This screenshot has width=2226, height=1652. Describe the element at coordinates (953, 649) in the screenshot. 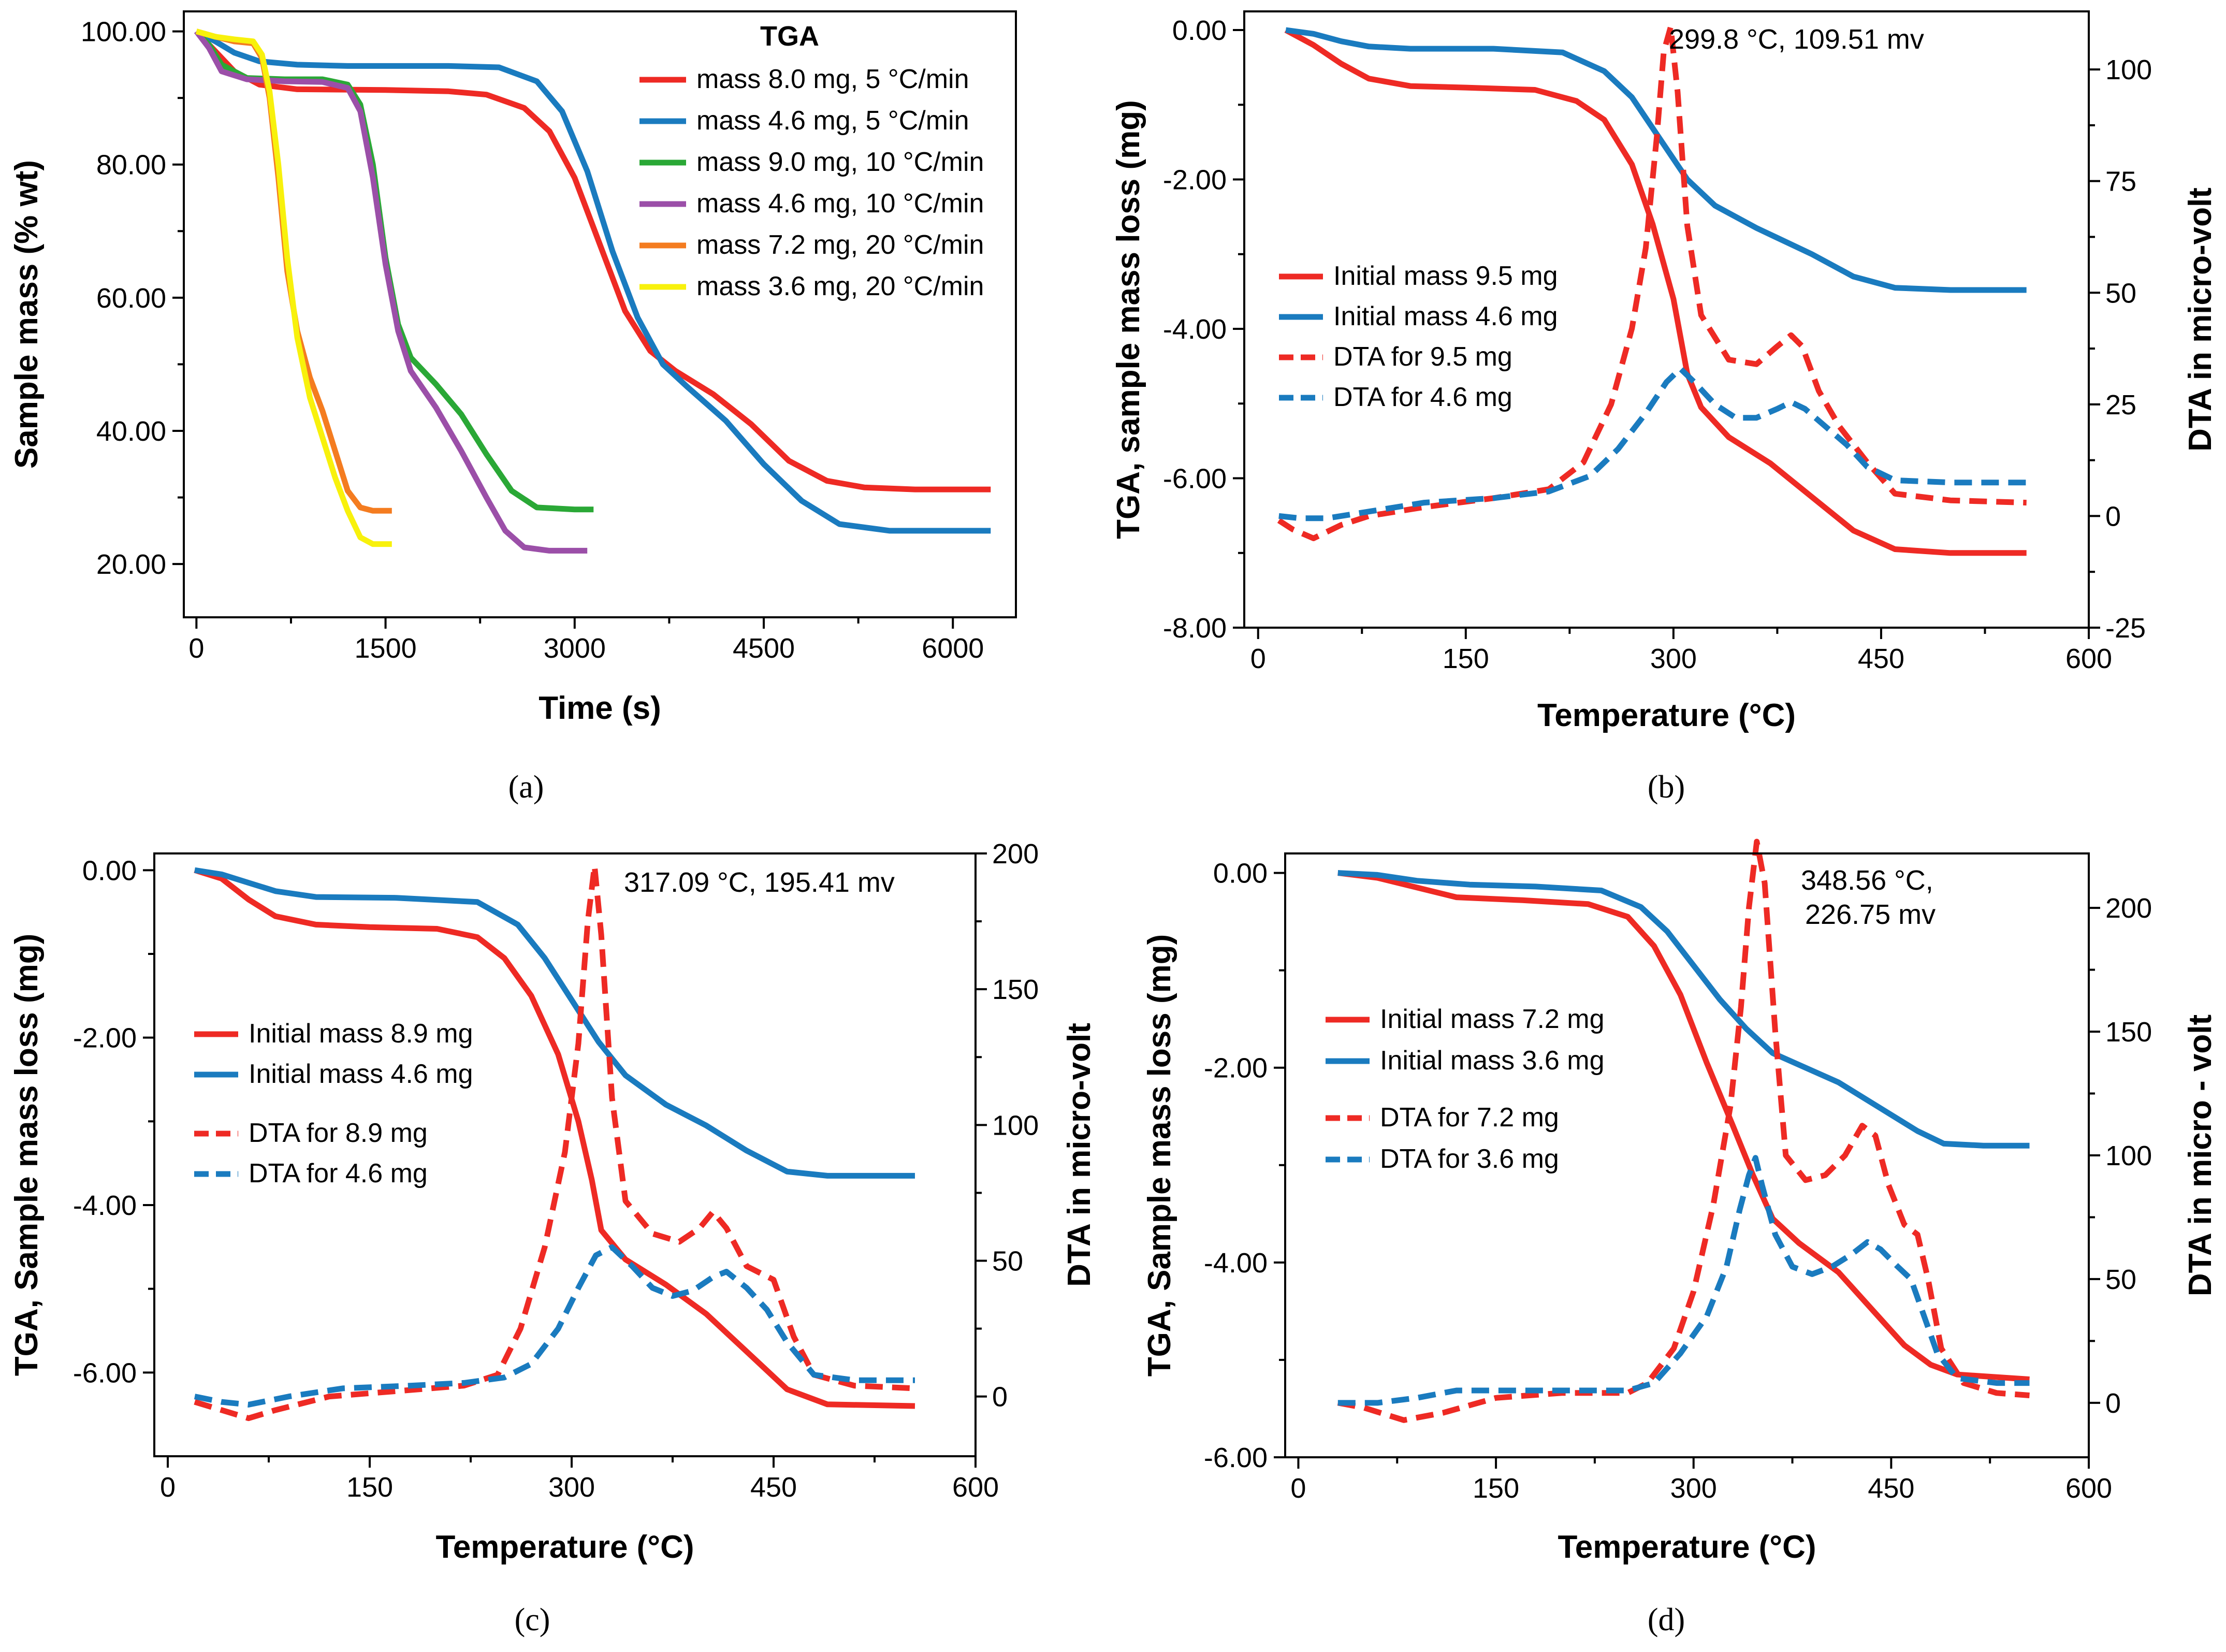

I see `x-tick-label: 6000` at that location.